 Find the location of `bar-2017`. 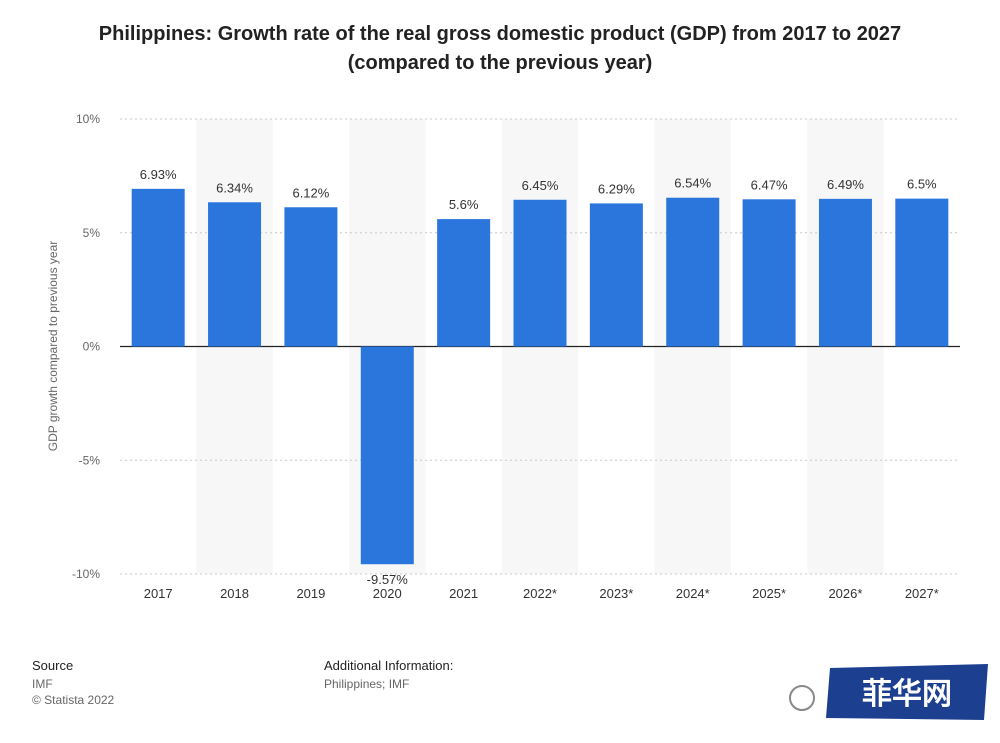

bar-2017 is located at coordinates (158, 267).